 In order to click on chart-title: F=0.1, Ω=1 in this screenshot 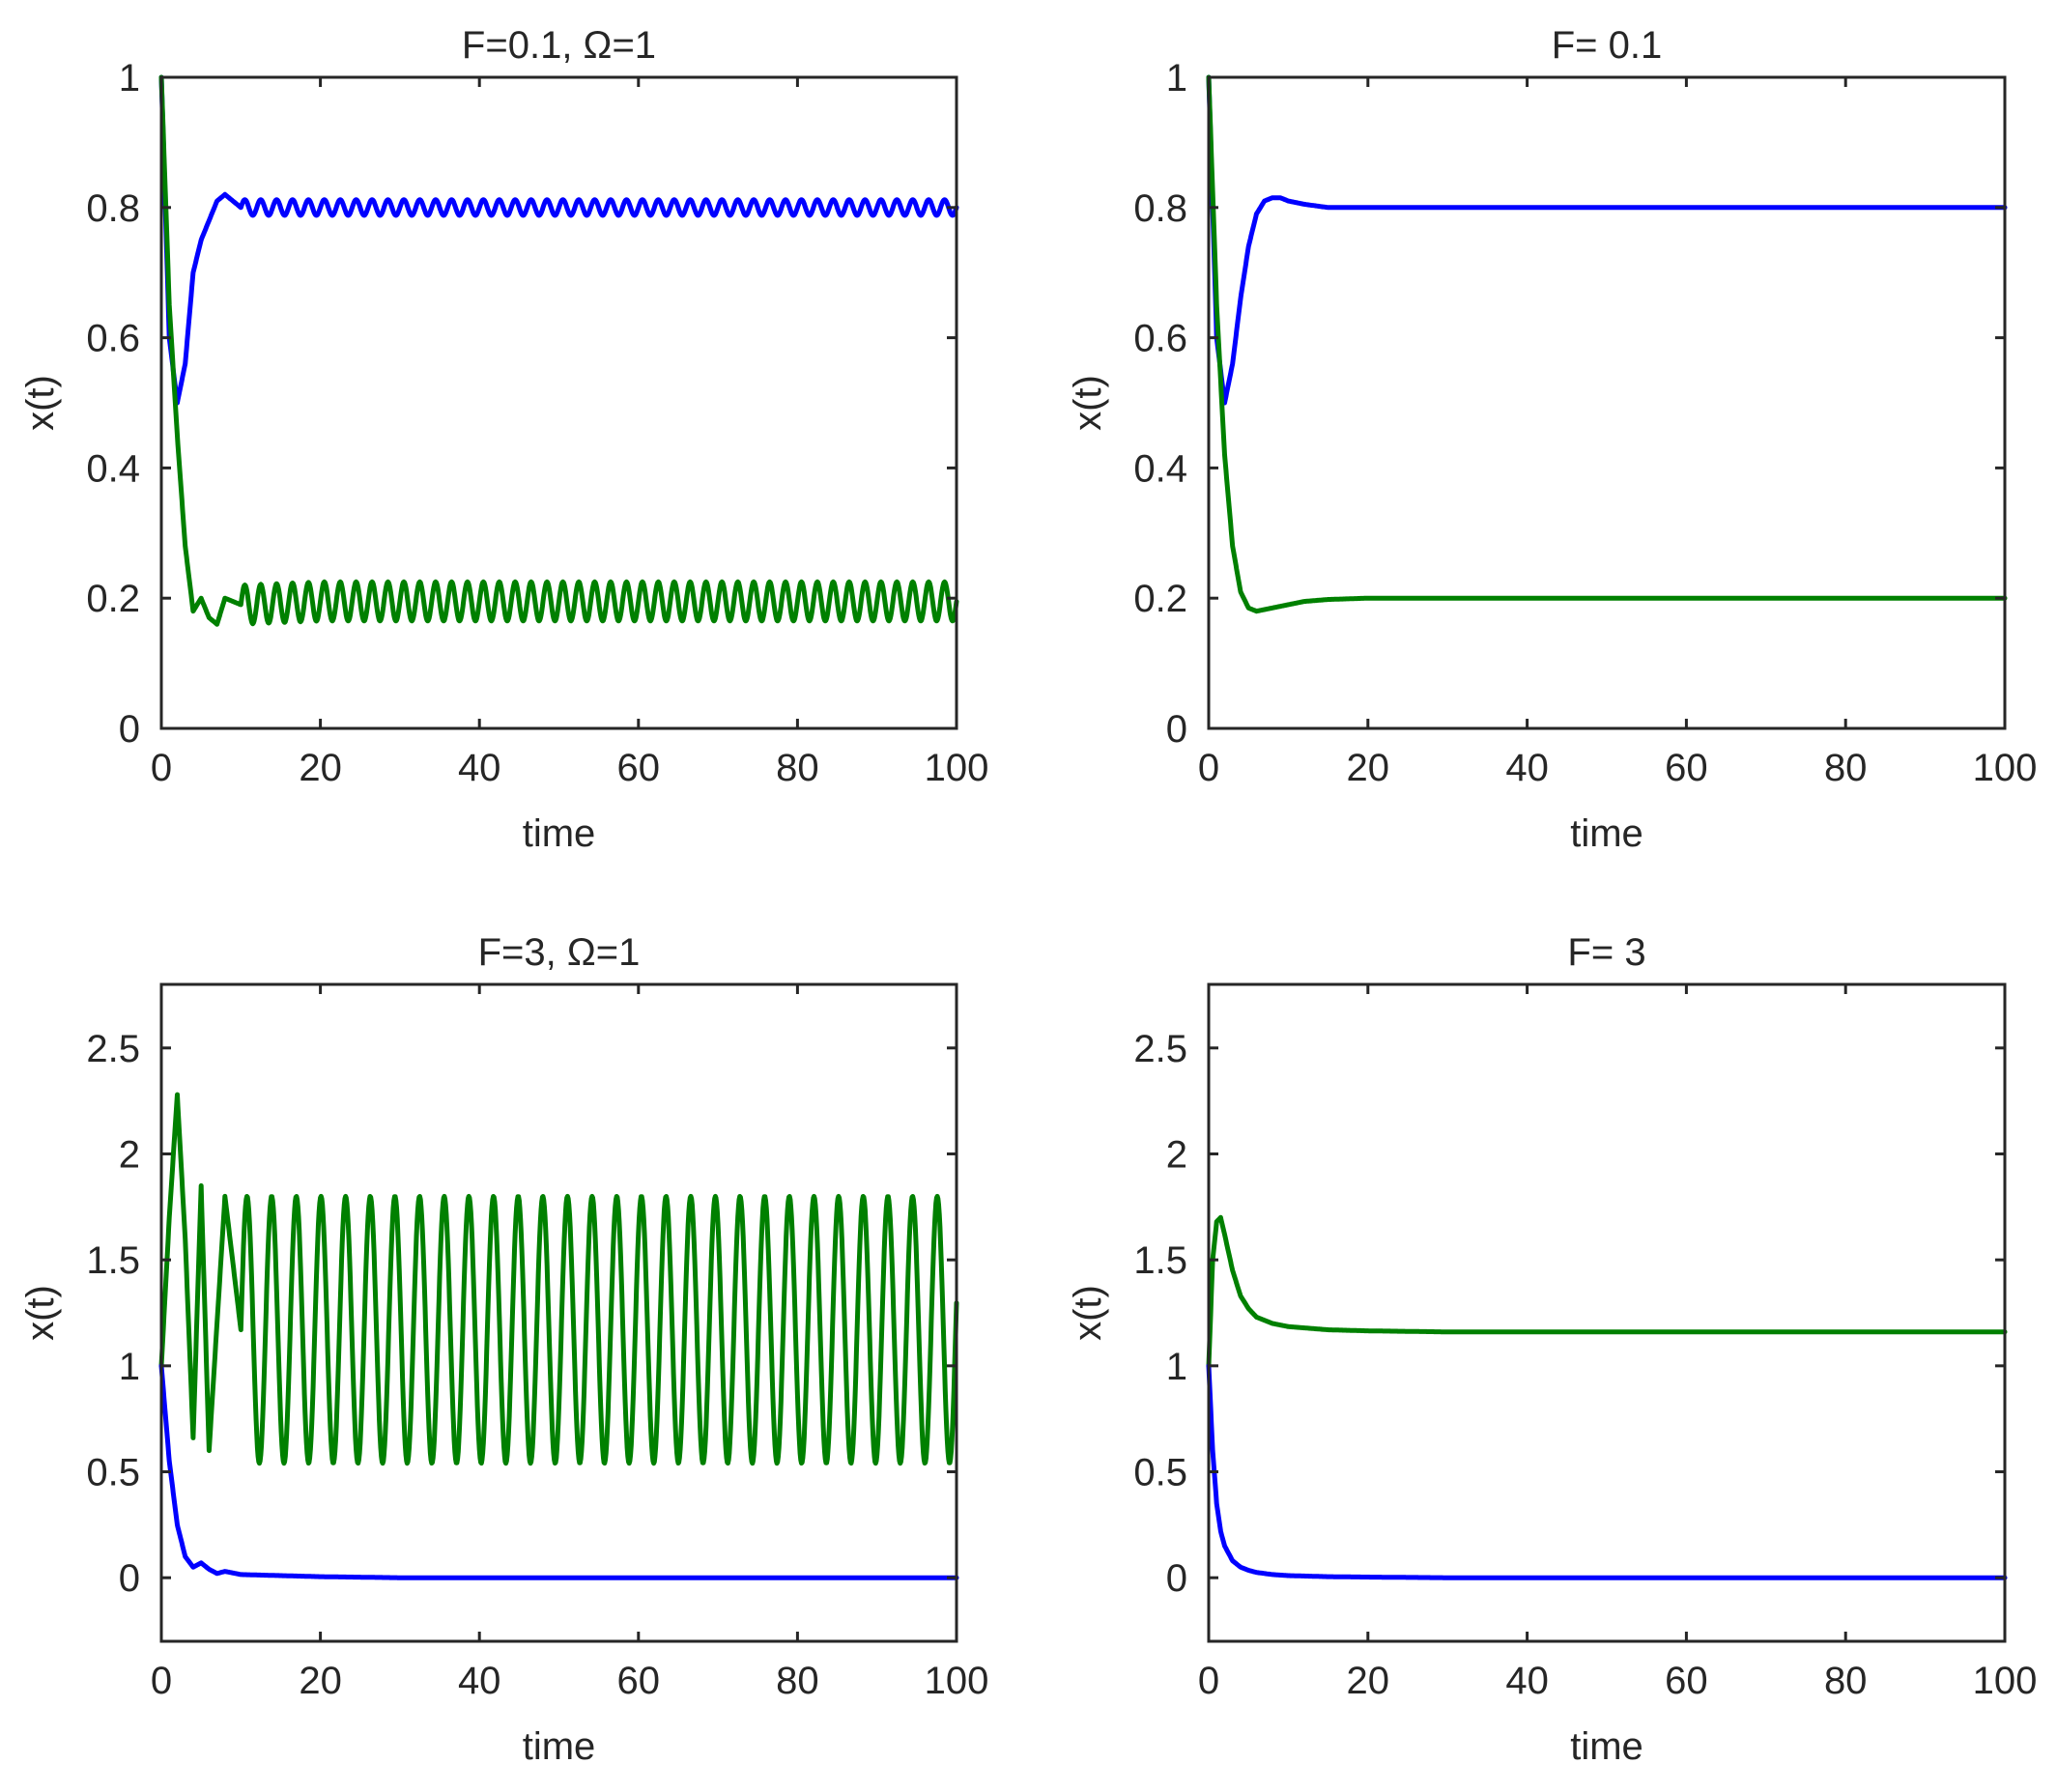, I will do `click(559, 45)`.